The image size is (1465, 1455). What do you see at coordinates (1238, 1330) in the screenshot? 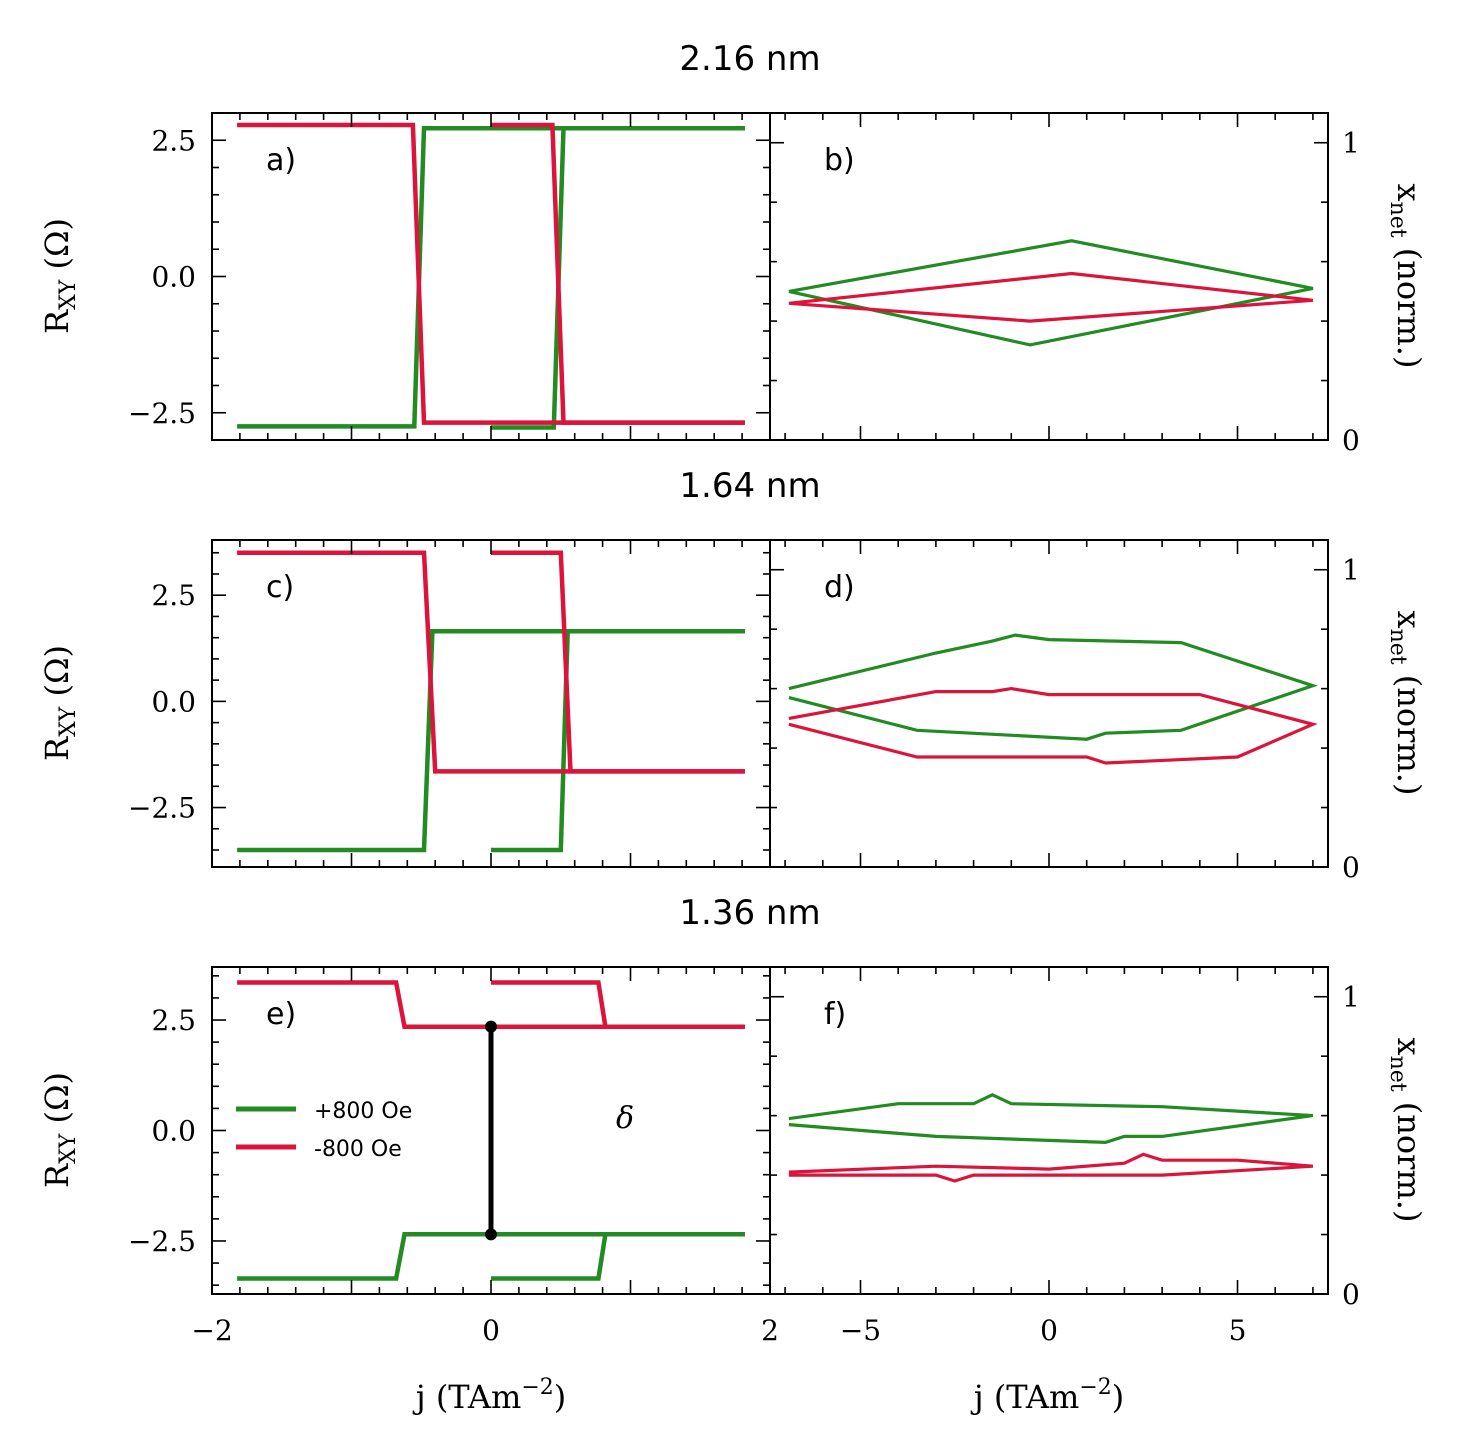
I see `x-tick-label: 5` at bounding box center [1238, 1330].